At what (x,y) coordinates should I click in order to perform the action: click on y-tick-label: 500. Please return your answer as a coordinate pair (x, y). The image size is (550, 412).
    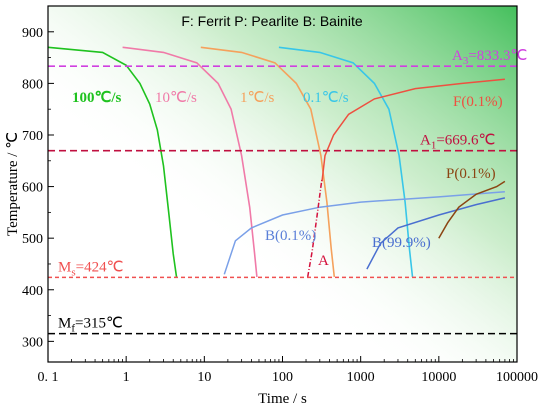
    Looking at the image, I should click on (32, 239).